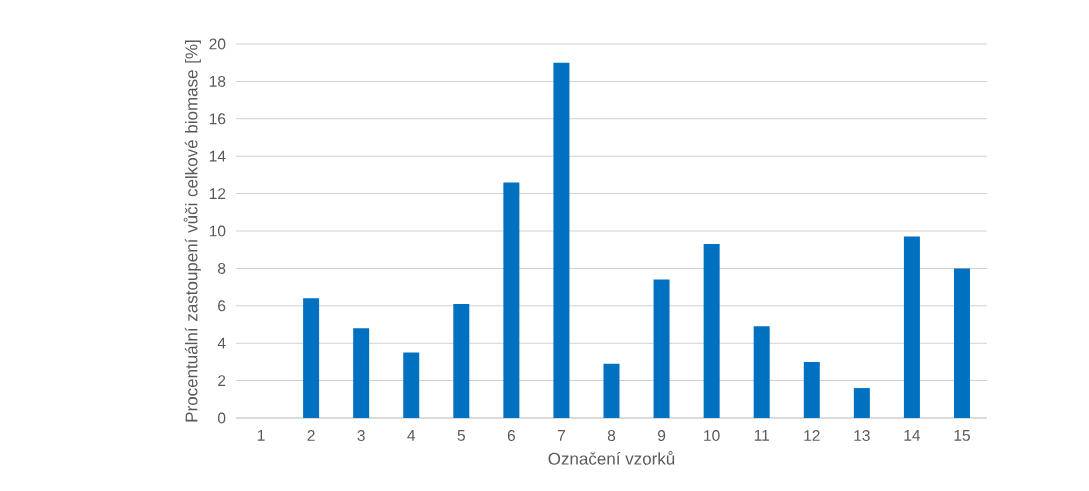 The image size is (1089, 491). Describe the element at coordinates (217, 119) in the screenshot. I see `y-tick-label: 16` at that location.